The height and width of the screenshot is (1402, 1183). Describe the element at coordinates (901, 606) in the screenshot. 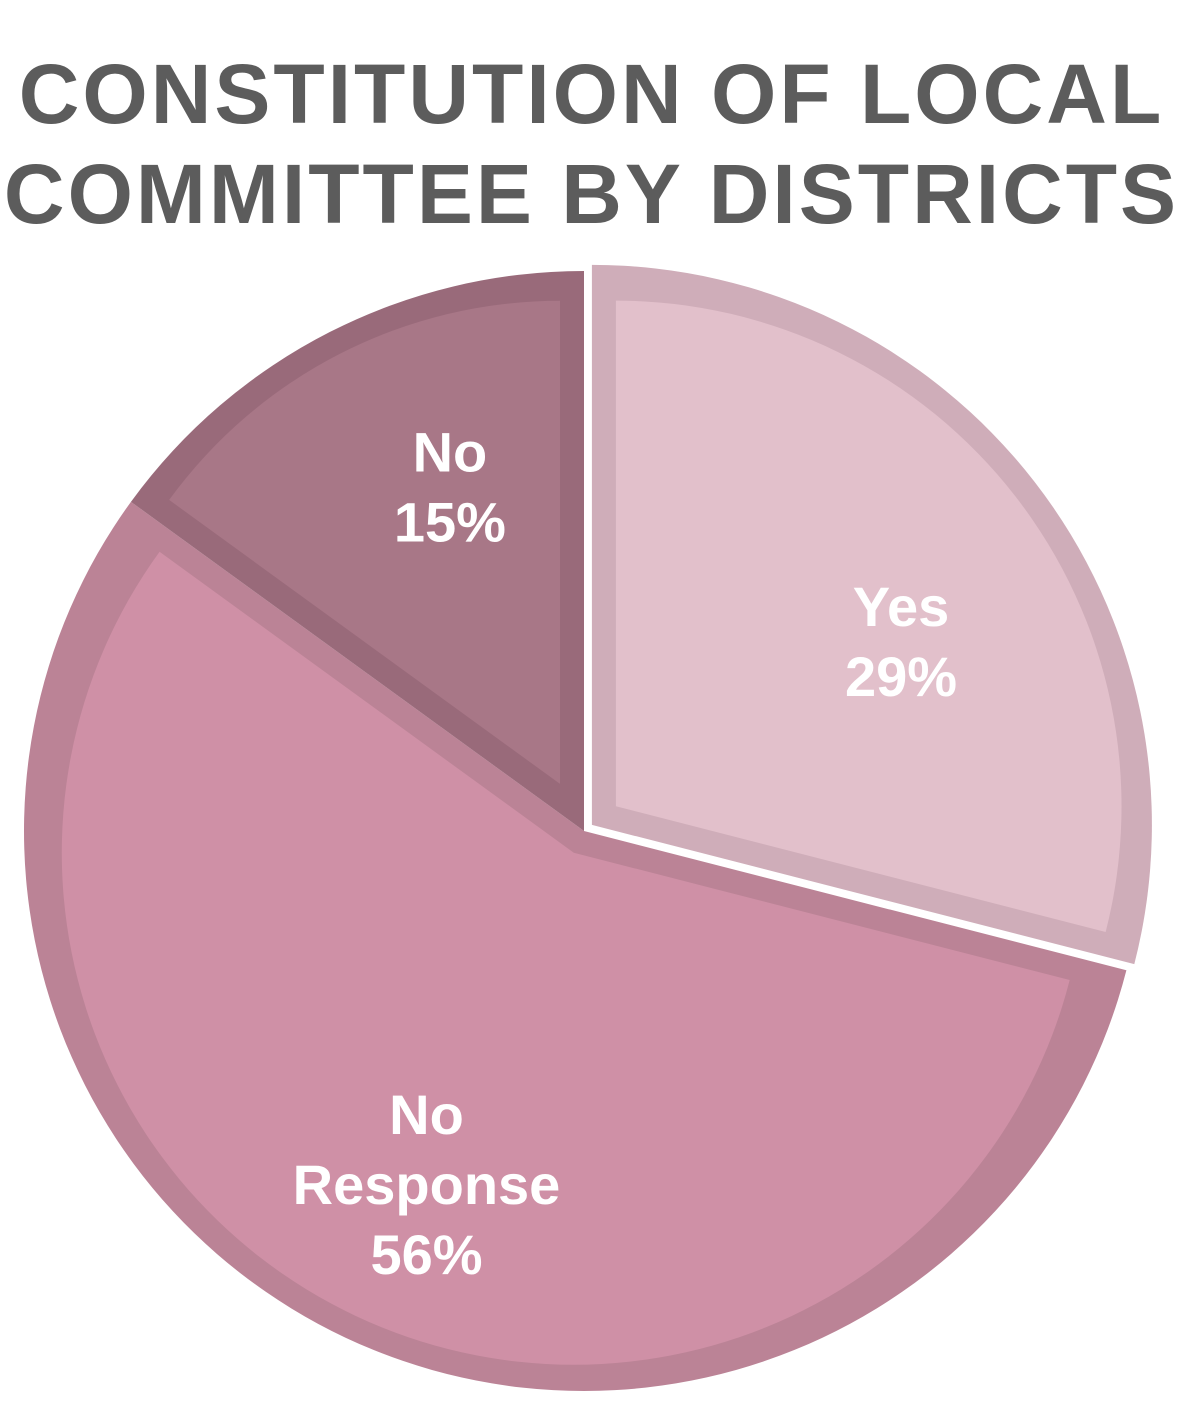

I see `slice-label-text: Yes` at that location.